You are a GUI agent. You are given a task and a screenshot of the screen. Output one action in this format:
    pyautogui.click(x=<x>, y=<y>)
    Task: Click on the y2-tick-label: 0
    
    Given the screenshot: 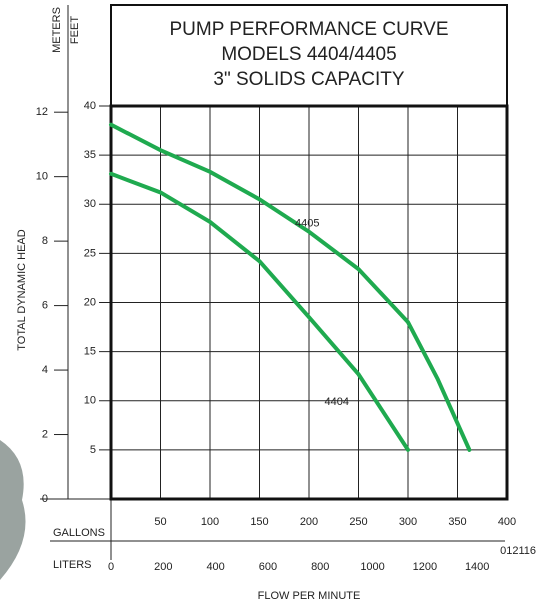 What is the action you would take?
    pyautogui.click(x=45, y=499)
    